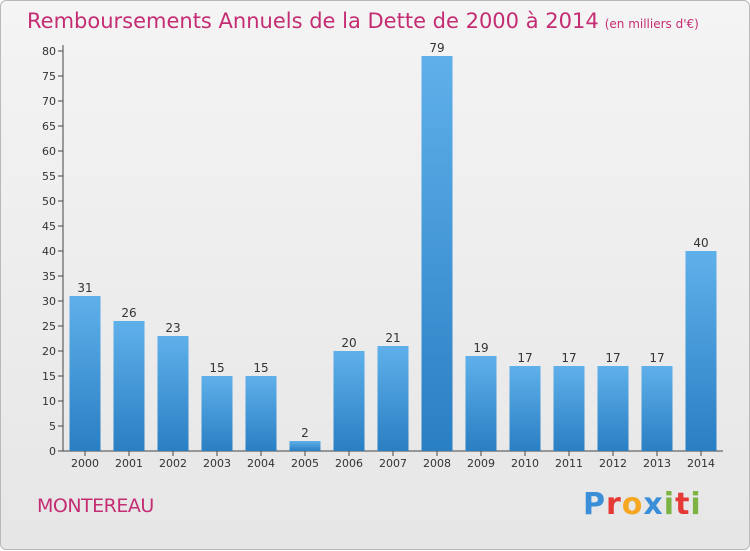 The height and width of the screenshot is (551, 750). What do you see at coordinates (49, 276) in the screenshot?
I see `y-tick-label: 35` at bounding box center [49, 276].